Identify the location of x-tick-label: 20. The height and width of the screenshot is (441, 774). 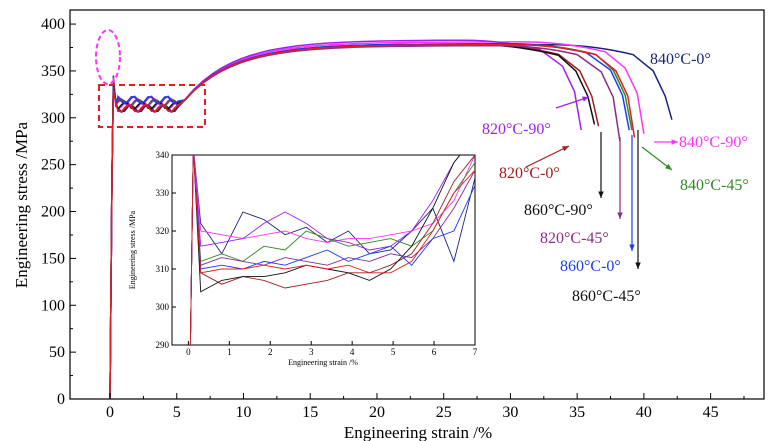
(377, 412).